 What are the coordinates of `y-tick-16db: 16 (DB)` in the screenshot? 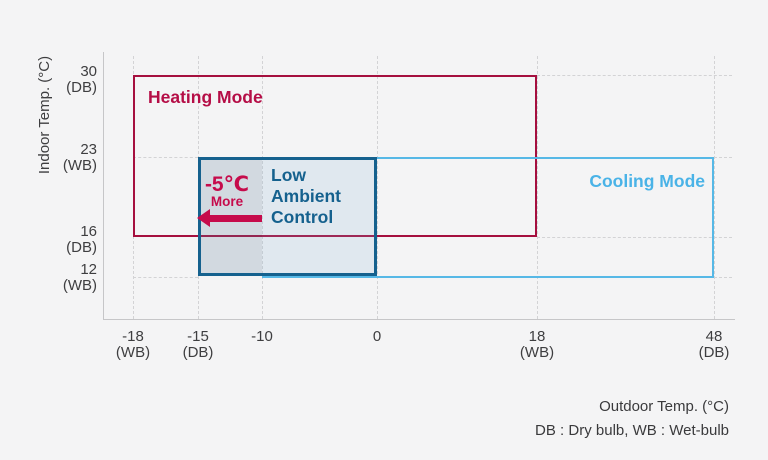 It's located at (63, 239).